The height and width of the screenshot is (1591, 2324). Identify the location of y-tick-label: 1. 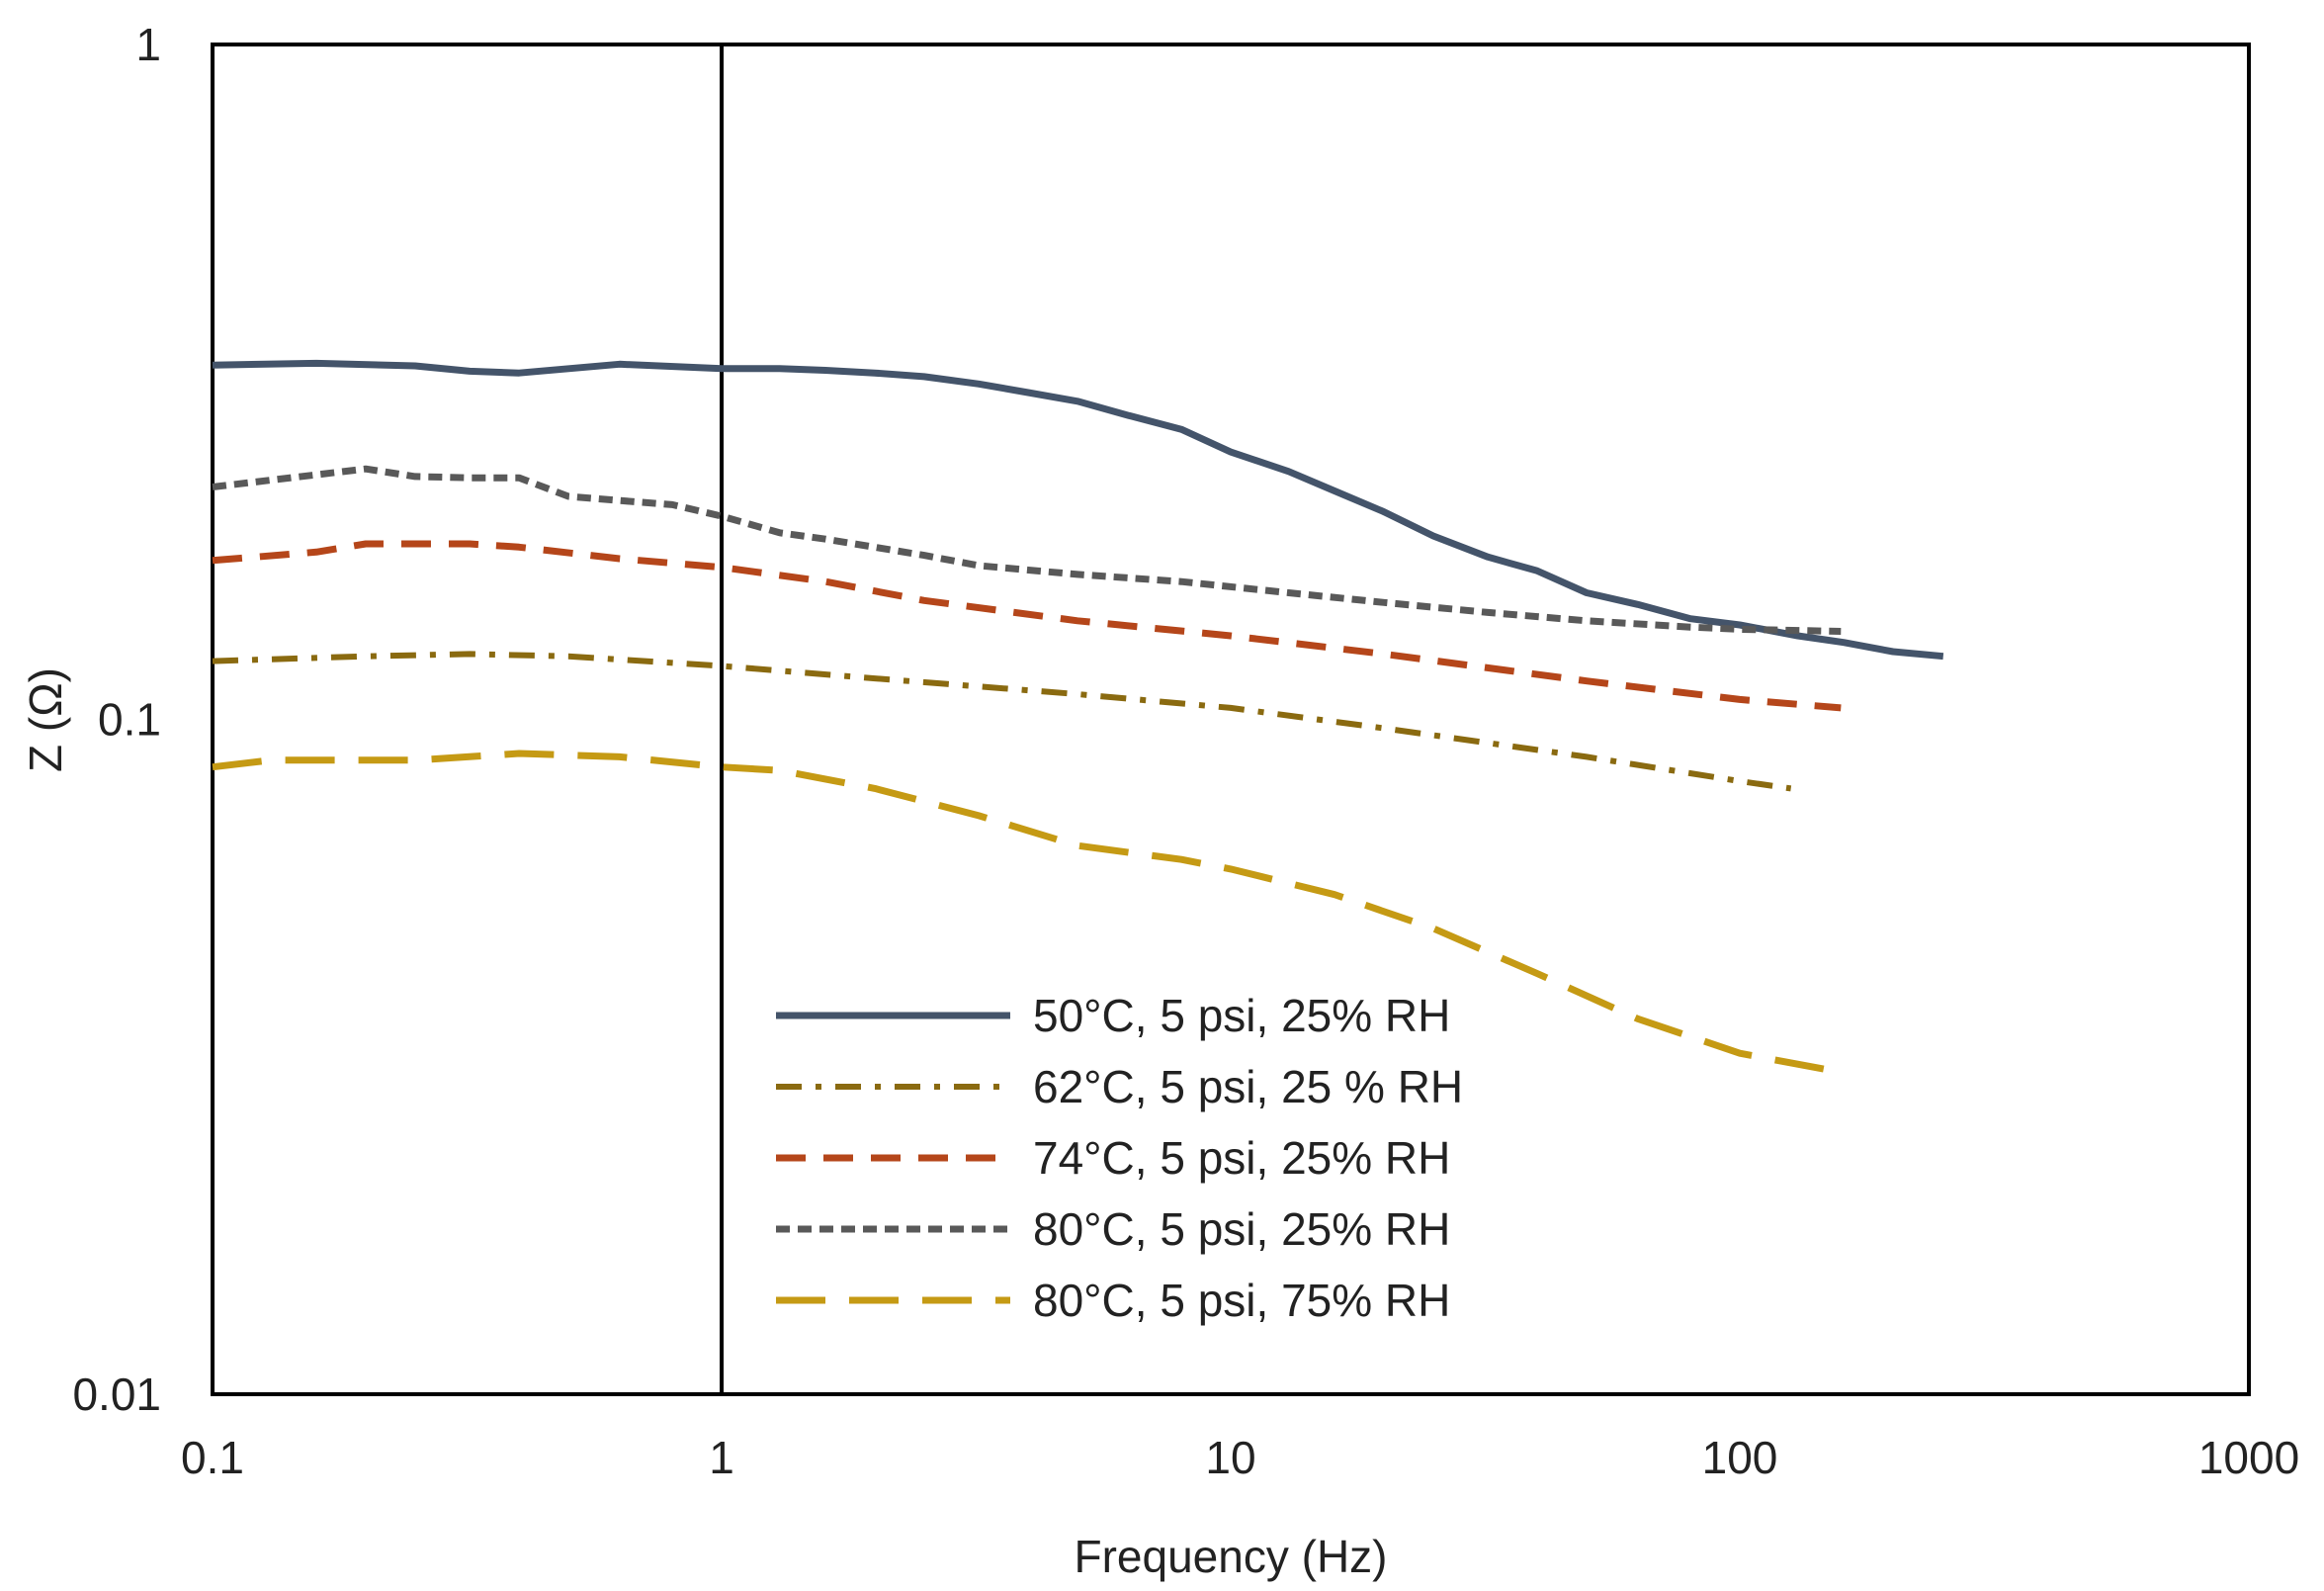
(148, 44).